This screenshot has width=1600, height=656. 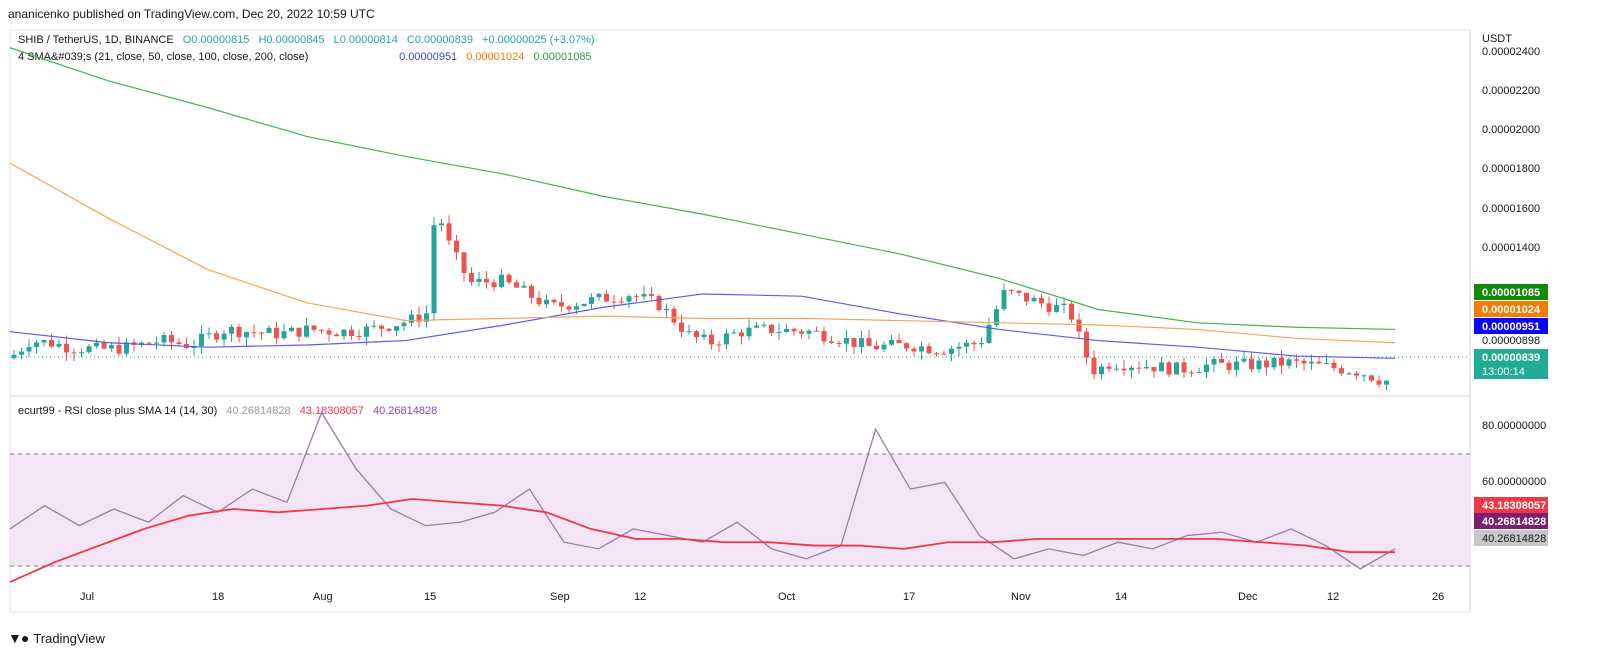 What do you see at coordinates (1511, 293) in the screenshot?
I see `sma200-badge-text: 0.00001085` at bounding box center [1511, 293].